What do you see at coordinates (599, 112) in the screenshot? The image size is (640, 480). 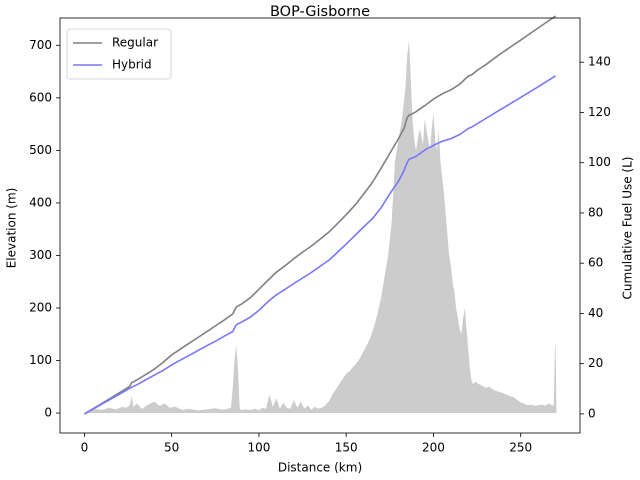 I see `y-right-tick-label: 120` at bounding box center [599, 112].